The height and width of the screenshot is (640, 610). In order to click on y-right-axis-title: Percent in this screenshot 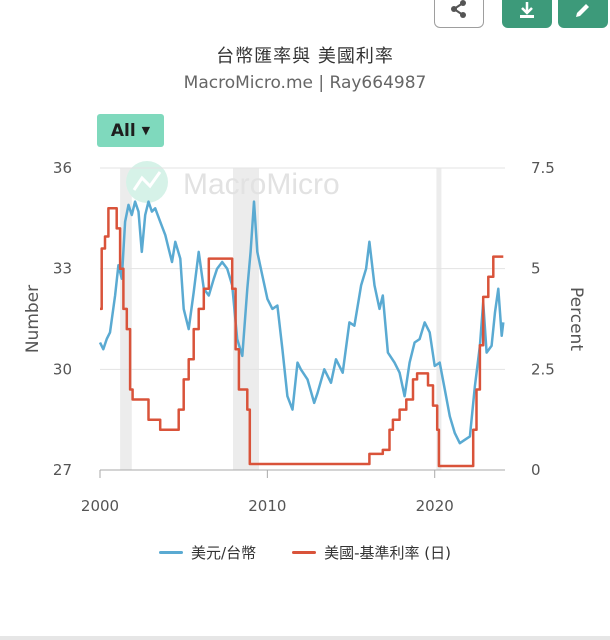, I will do `click(576, 319)`.